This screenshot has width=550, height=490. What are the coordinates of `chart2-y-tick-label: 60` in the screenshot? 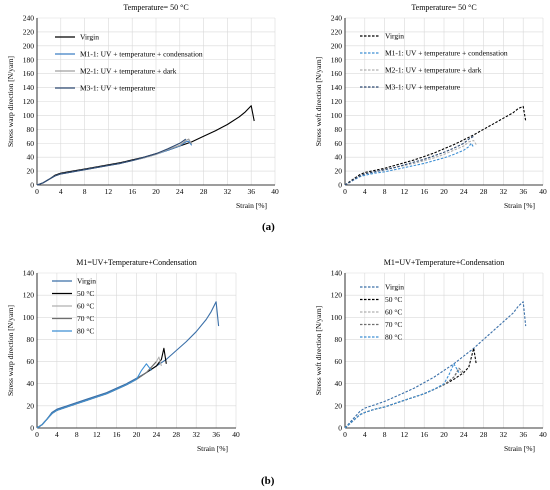 It's located at (339, 143).